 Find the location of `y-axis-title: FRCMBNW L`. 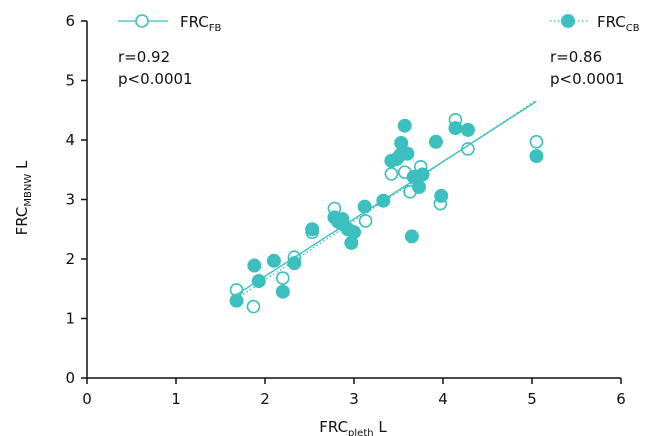

y-axis-title: FRCMBNW L is located at coordinates (23, 197).